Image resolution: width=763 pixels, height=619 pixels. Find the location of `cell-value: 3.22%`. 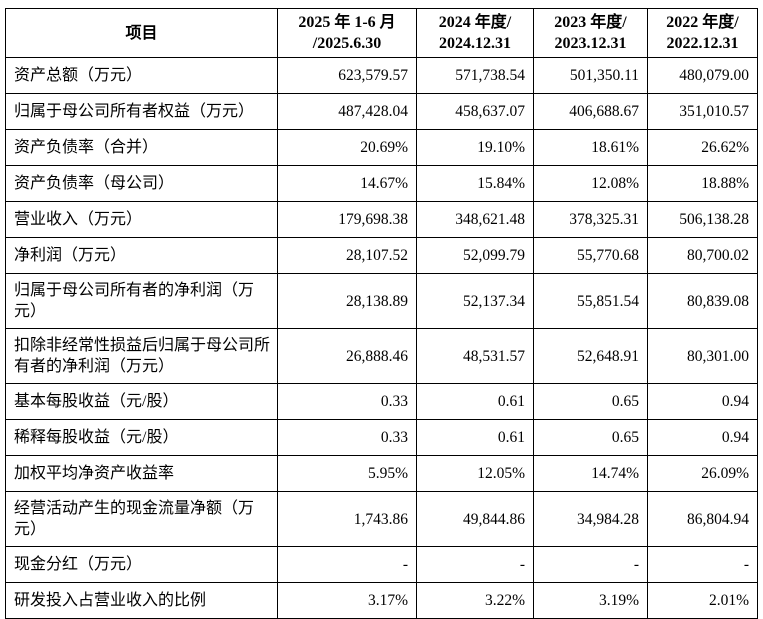

cell-value: 3.22% is located at coordinates (475, 600).